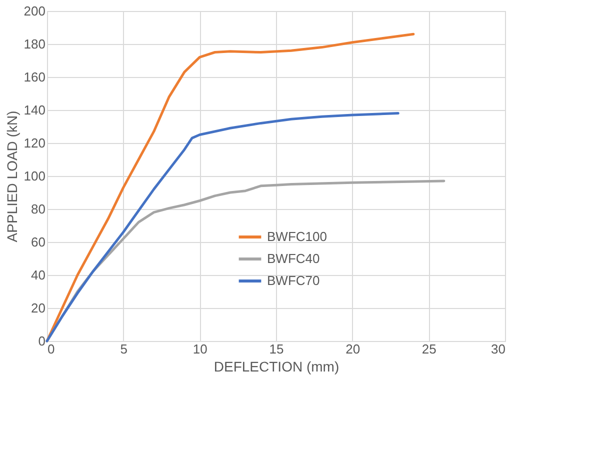  Describe the element at coordinates (35, 176) in the screenshot. I see `y-tick-label: 100` at that location.